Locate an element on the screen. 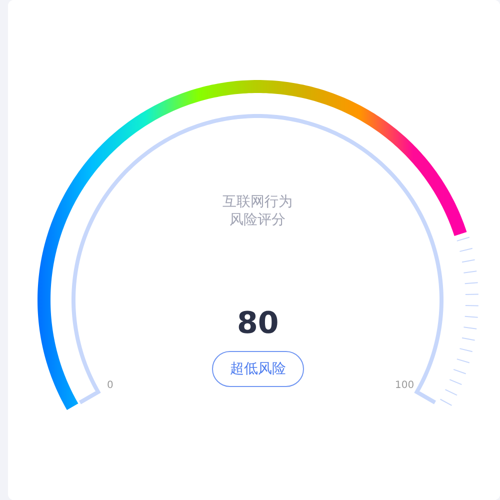  data-label: 80 is located at coordinates (258, 323).